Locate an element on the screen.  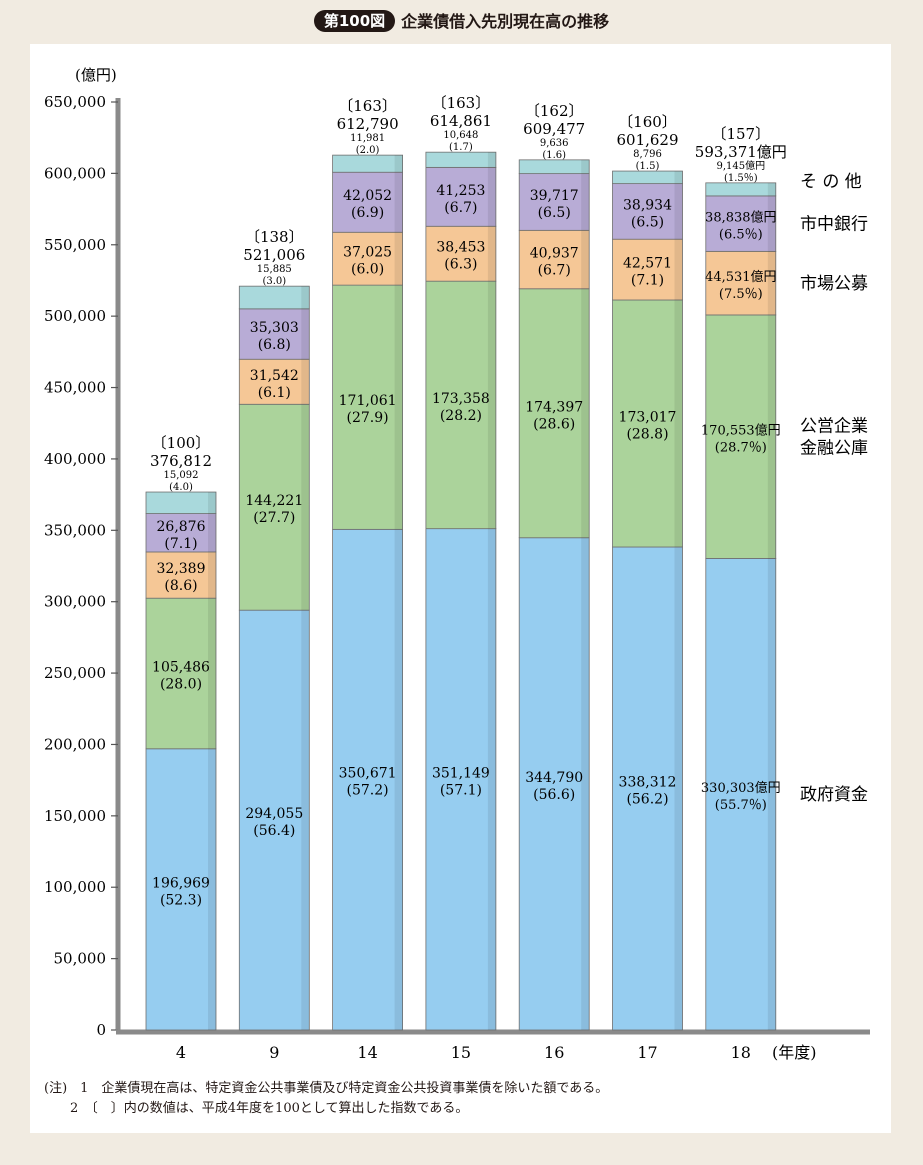
y-tick-label: 450,000 is located at coordinates (75, 388).